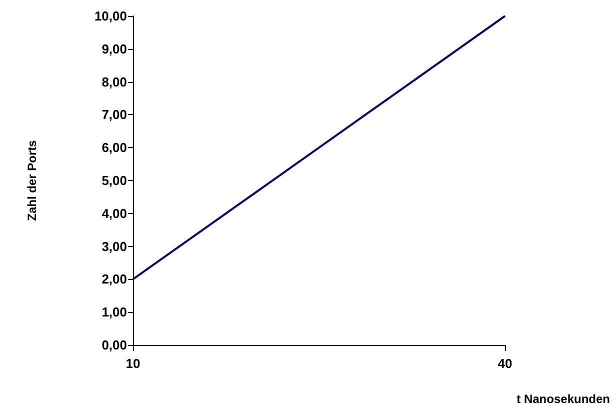  I want to click on y-tick-label: 7,00, so click(114, 114).